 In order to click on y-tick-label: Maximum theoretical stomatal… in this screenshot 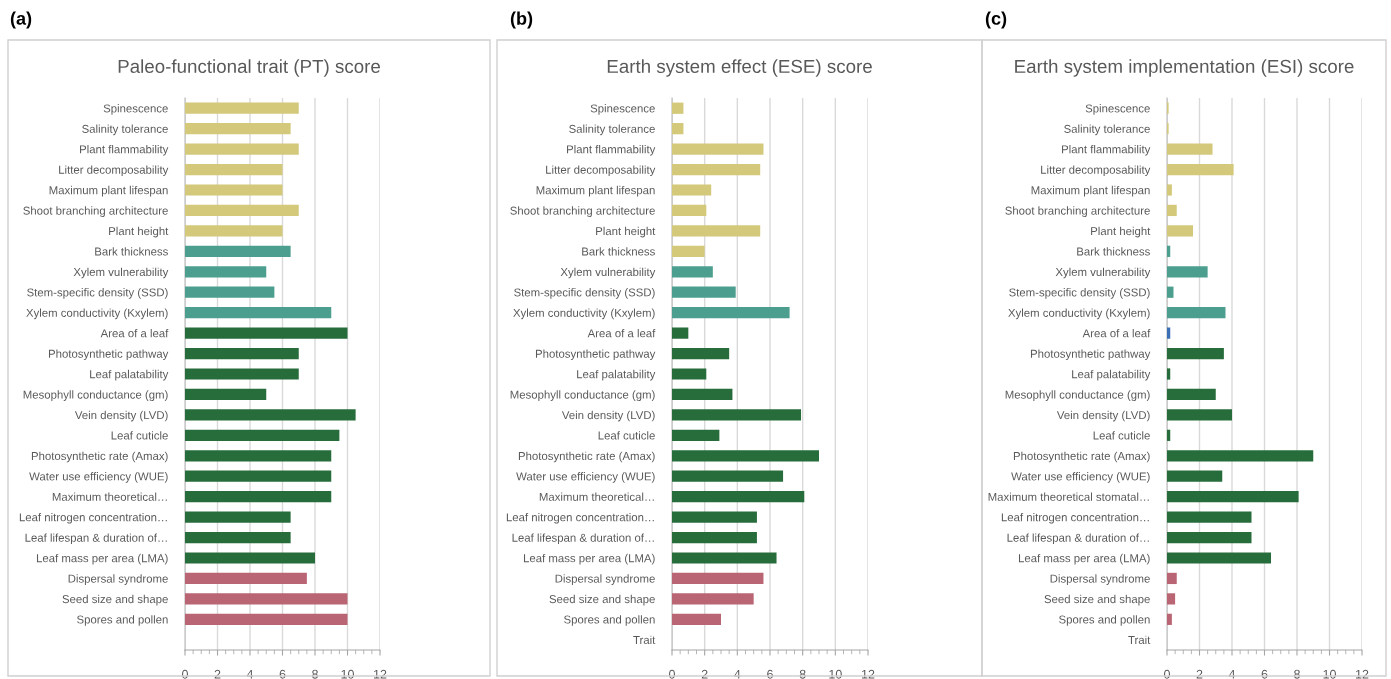, I will do `click(1068, 496)`.